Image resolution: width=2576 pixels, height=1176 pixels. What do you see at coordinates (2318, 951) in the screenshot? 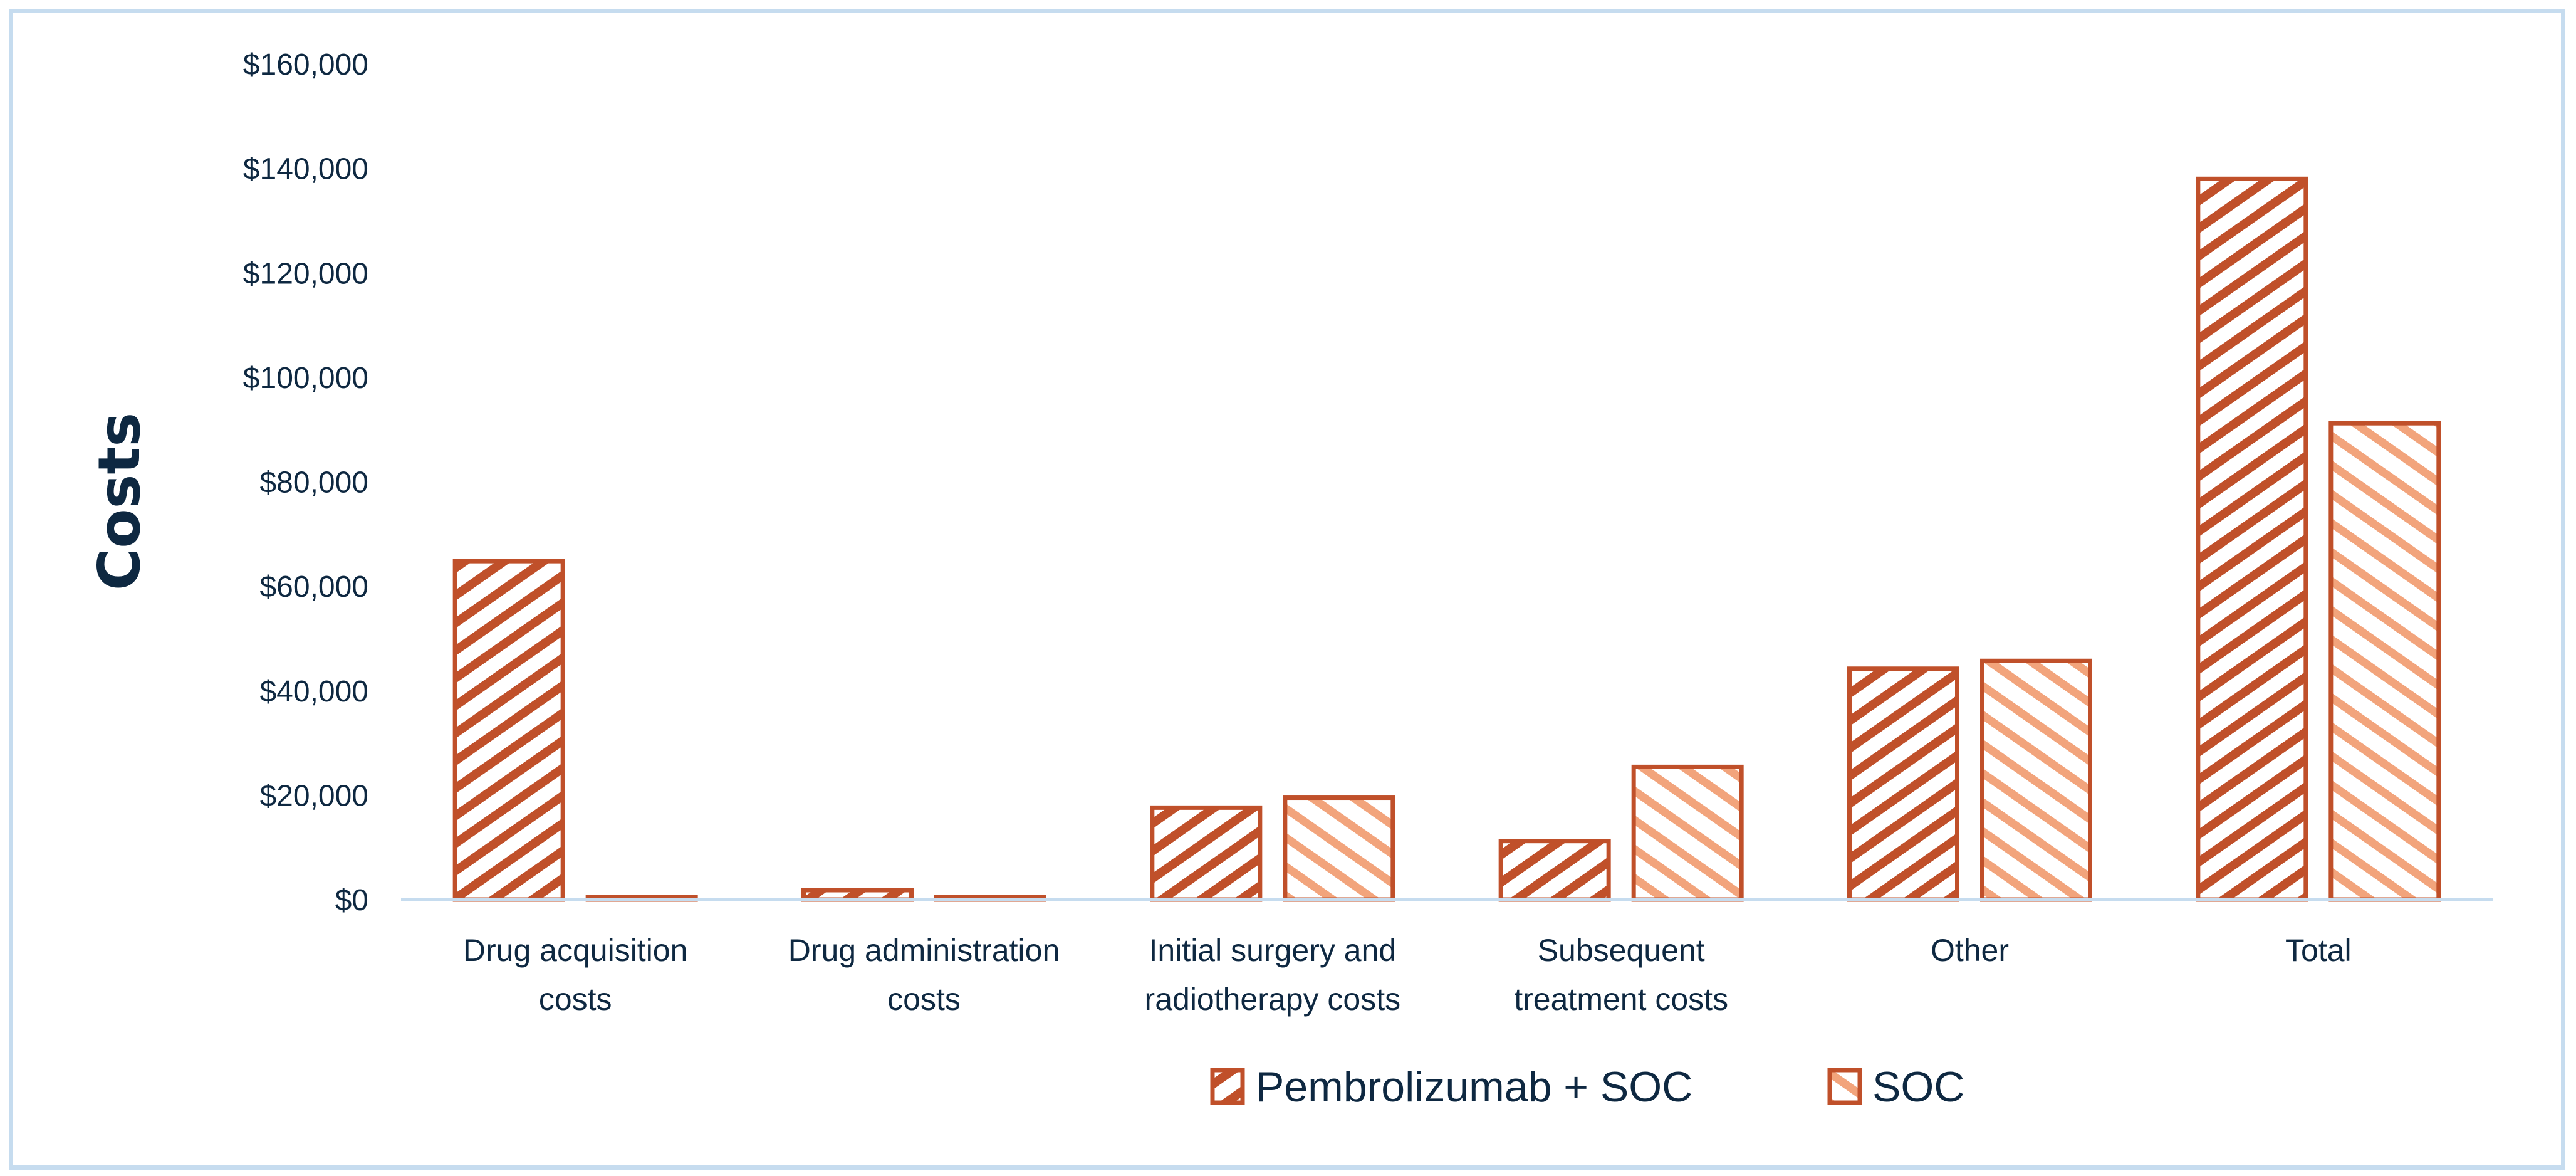
I see `x-category-label: Total` at bounding box center [2318, 951].